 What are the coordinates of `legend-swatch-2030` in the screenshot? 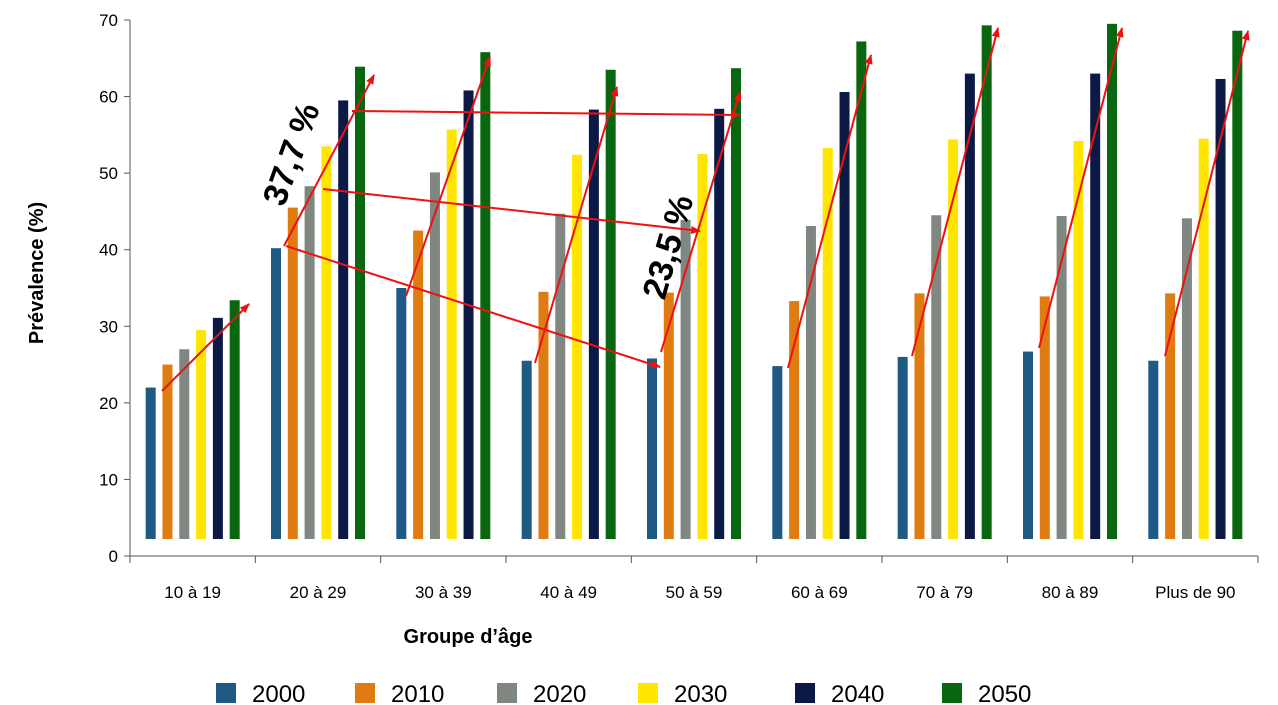 It's located at (648, 693).